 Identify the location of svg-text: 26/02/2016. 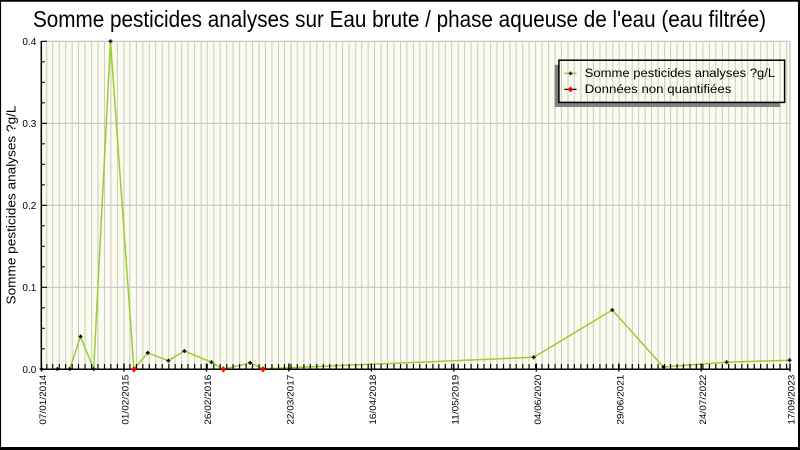
(208, 400).